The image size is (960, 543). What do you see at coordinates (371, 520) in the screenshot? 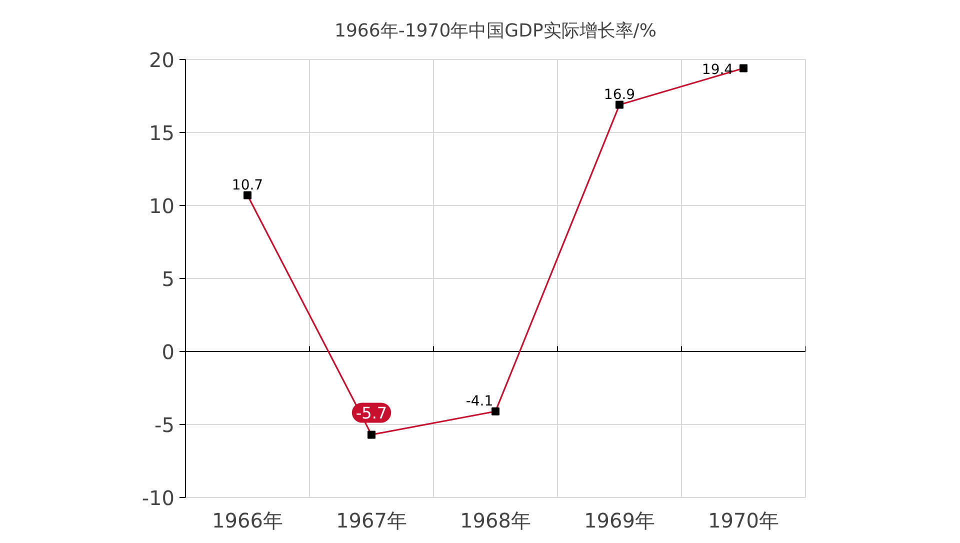
I see `x-tick-label: 1967年` at bounding box center [371, 520].